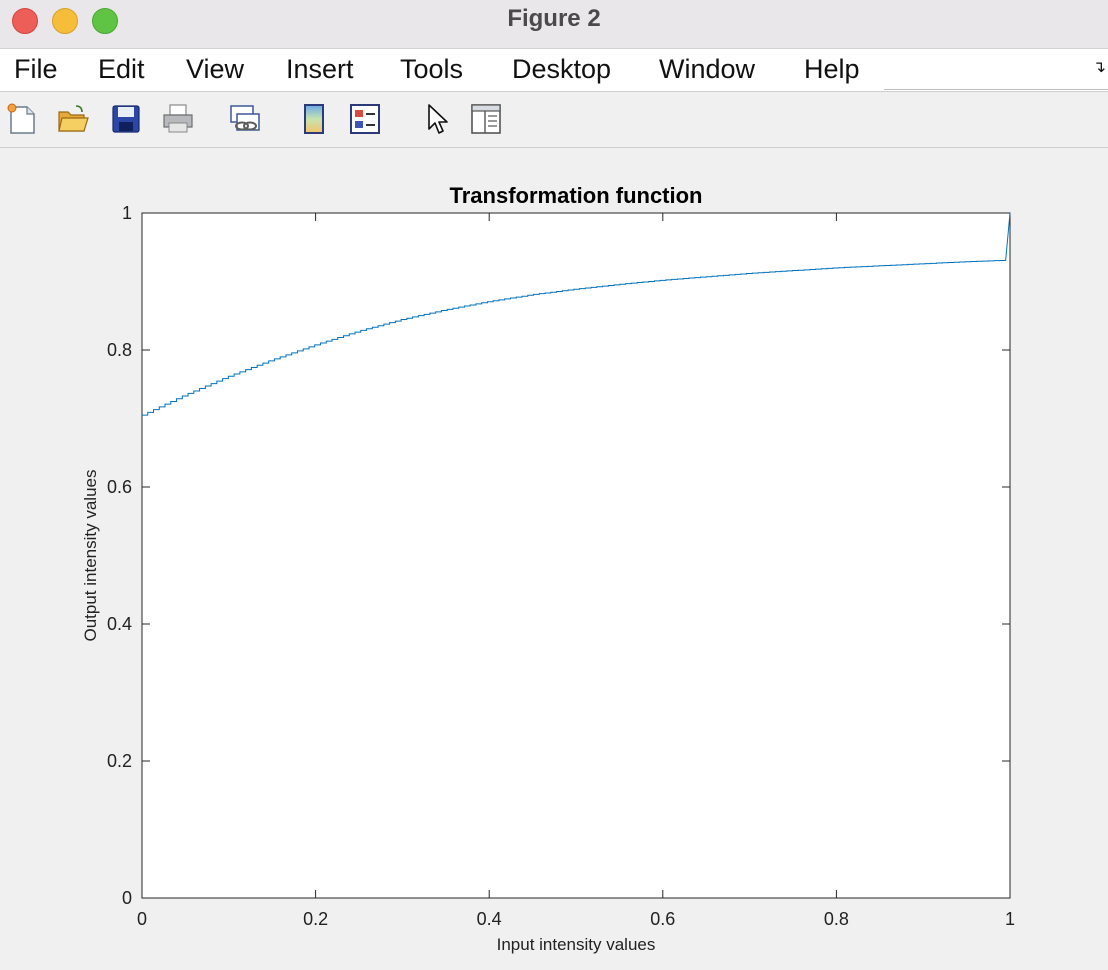 This screenshot has height=970, width=1108. I want to click on x-tick-label: 0.2, so click(315, 919).